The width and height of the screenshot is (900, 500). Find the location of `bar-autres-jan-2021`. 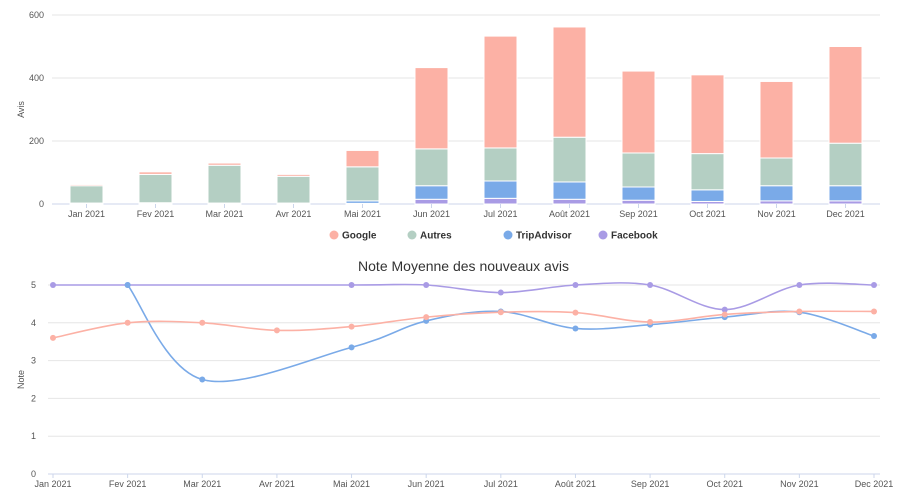

bar-autres-jan-2021 is located at coordinates (86, 194).